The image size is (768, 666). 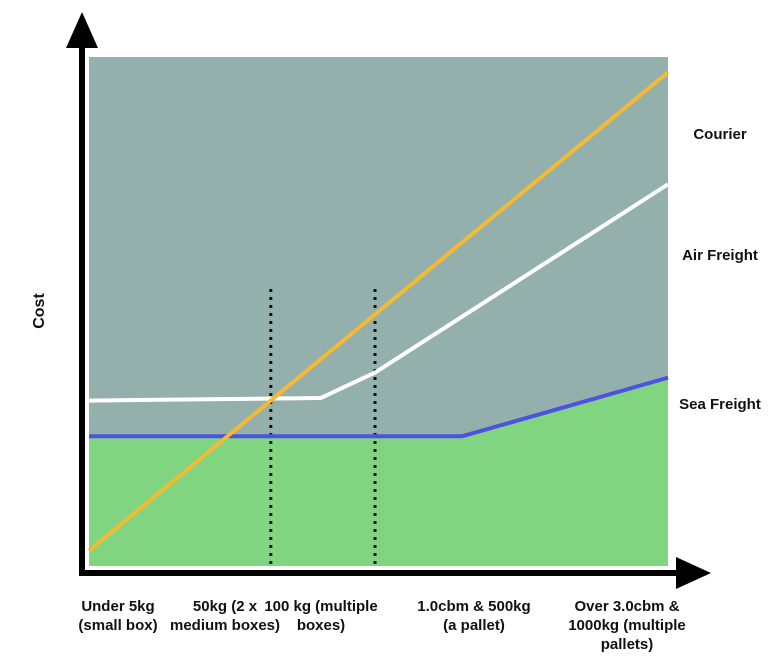 I want to click on legend-label-sea-freight: Sea Freight, so click(x=720, y=404).